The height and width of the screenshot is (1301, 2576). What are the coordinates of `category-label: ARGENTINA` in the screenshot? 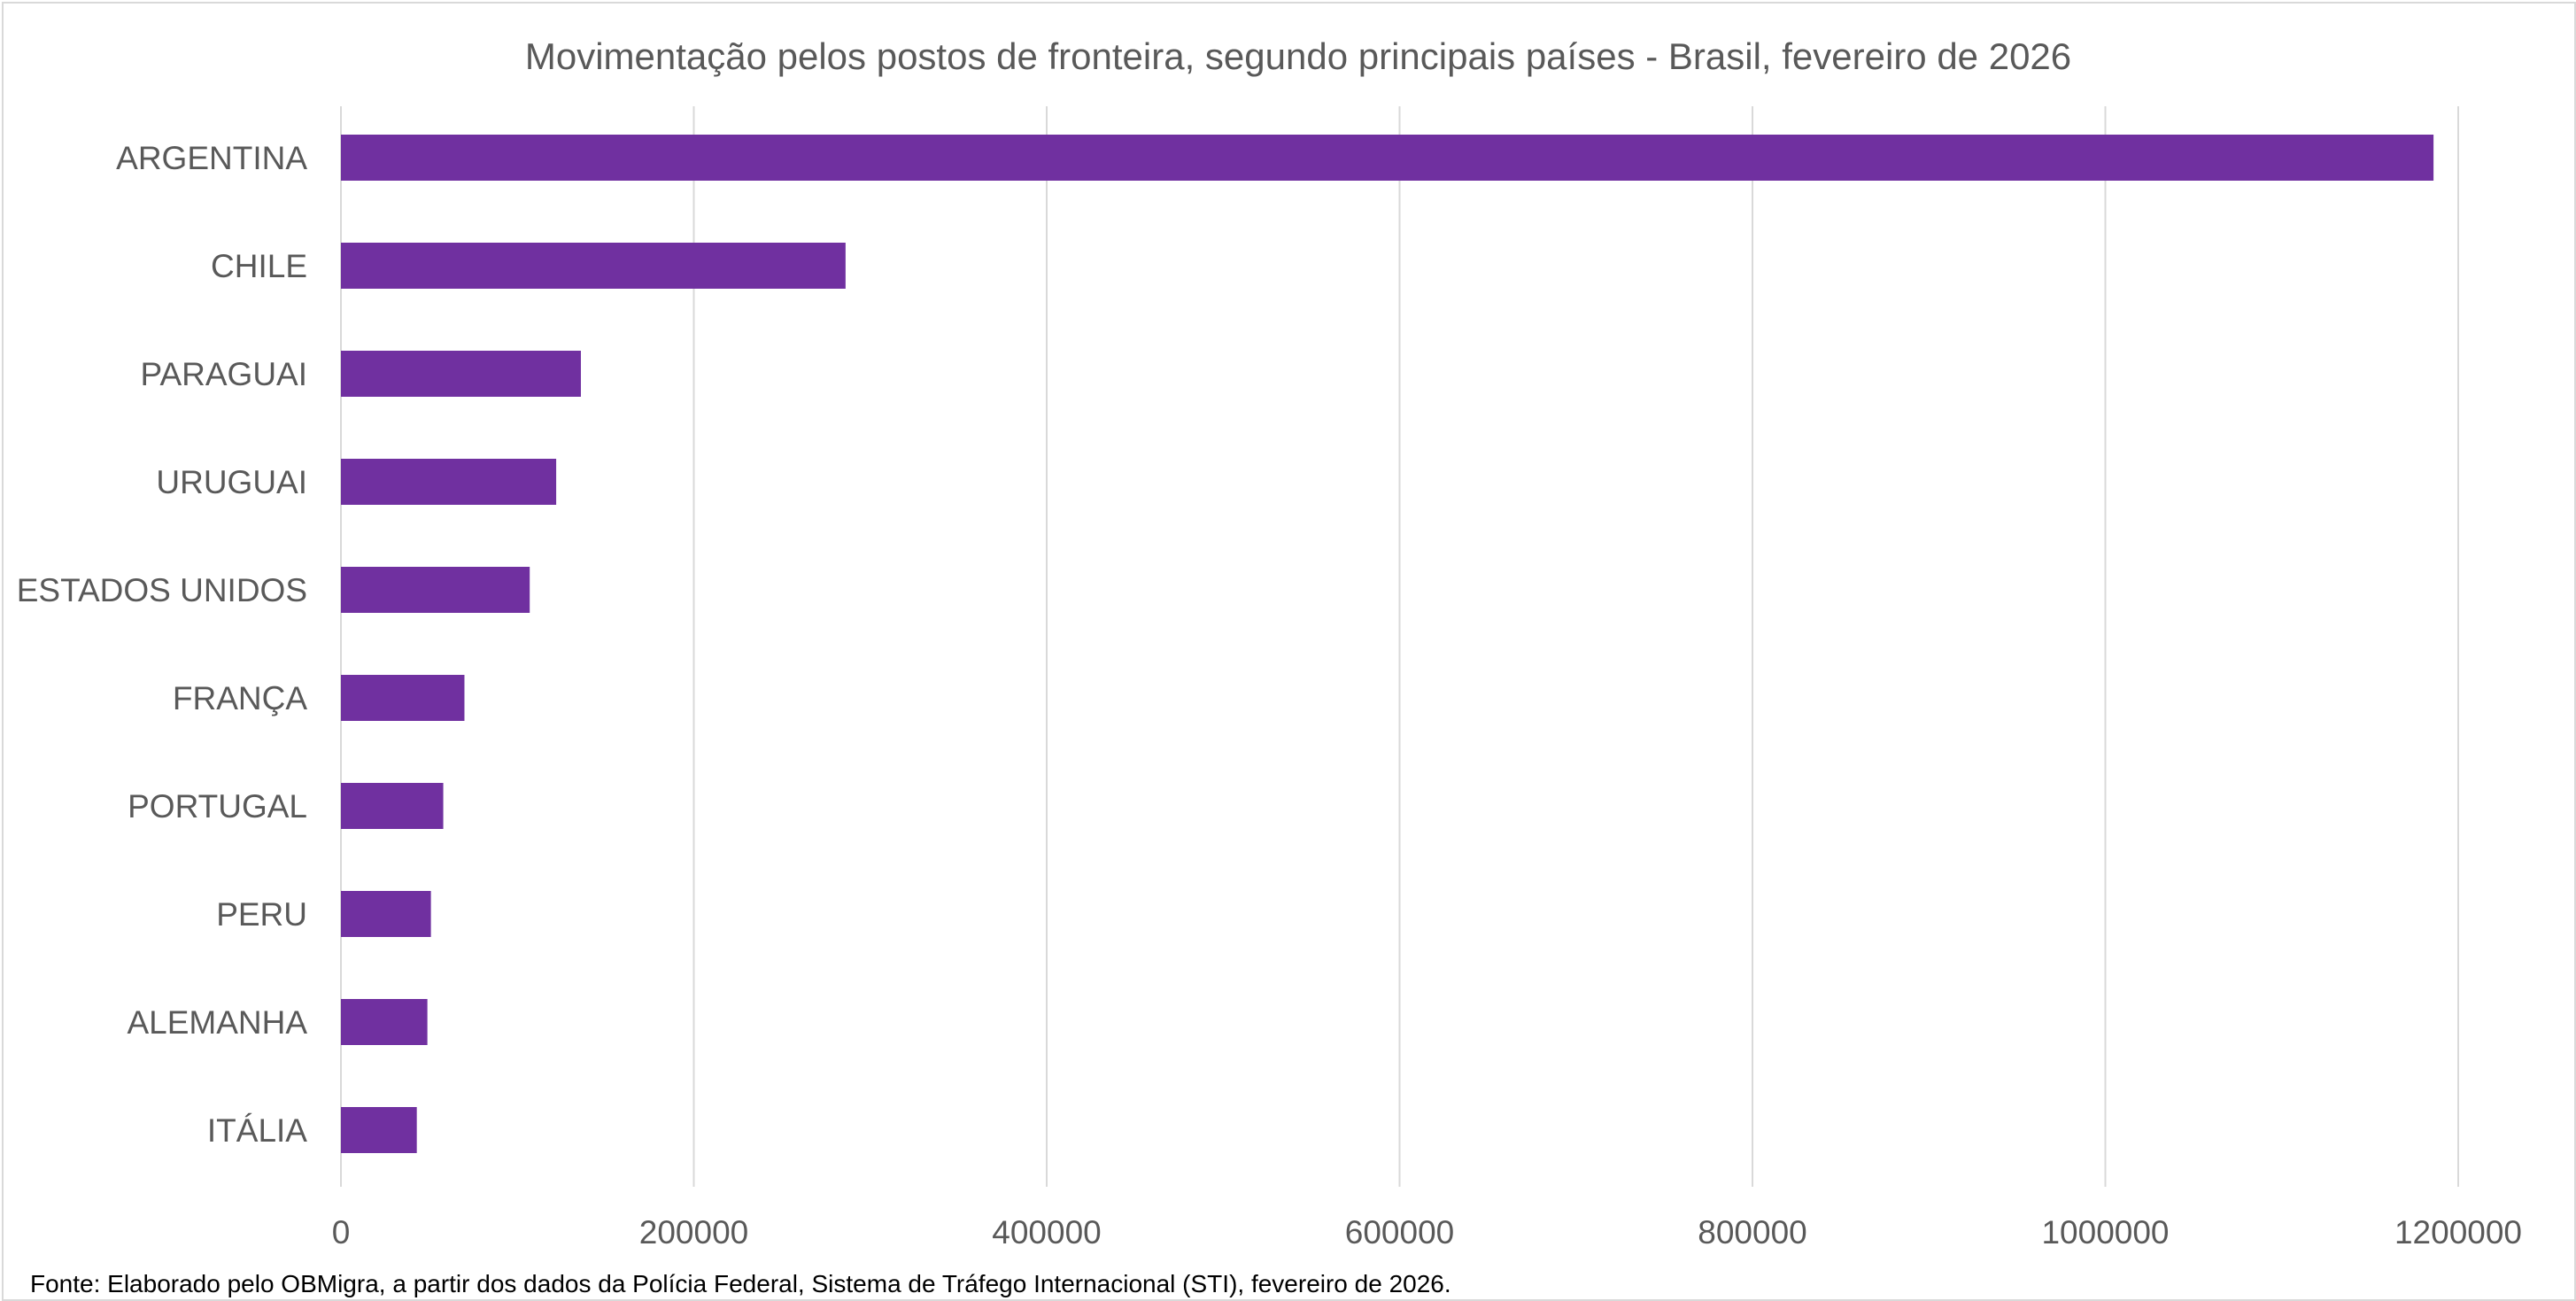 It's located at (211, 158).